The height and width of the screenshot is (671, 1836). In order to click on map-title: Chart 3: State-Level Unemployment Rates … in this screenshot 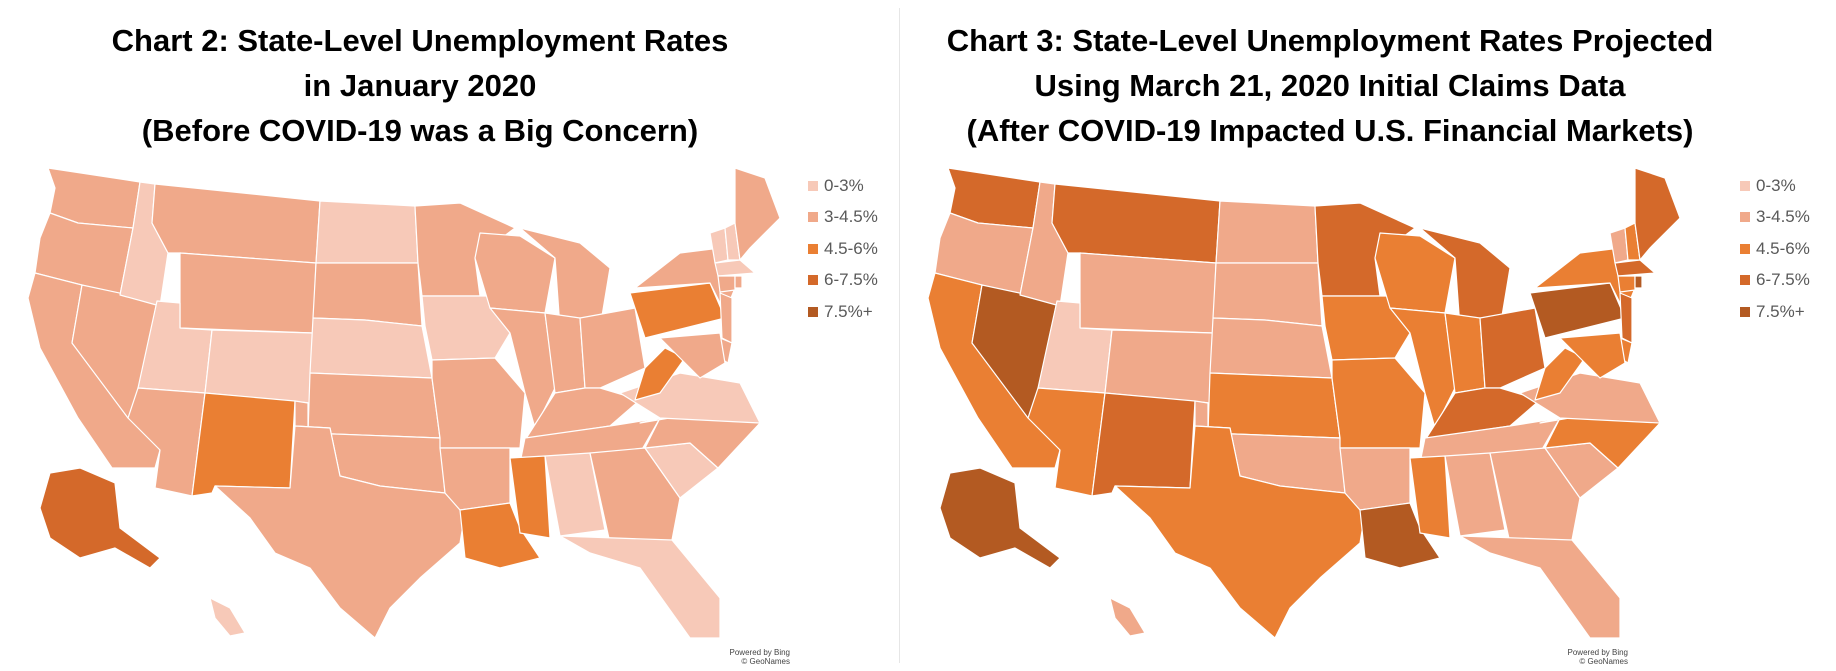, I will do `click(1330, 85)`.